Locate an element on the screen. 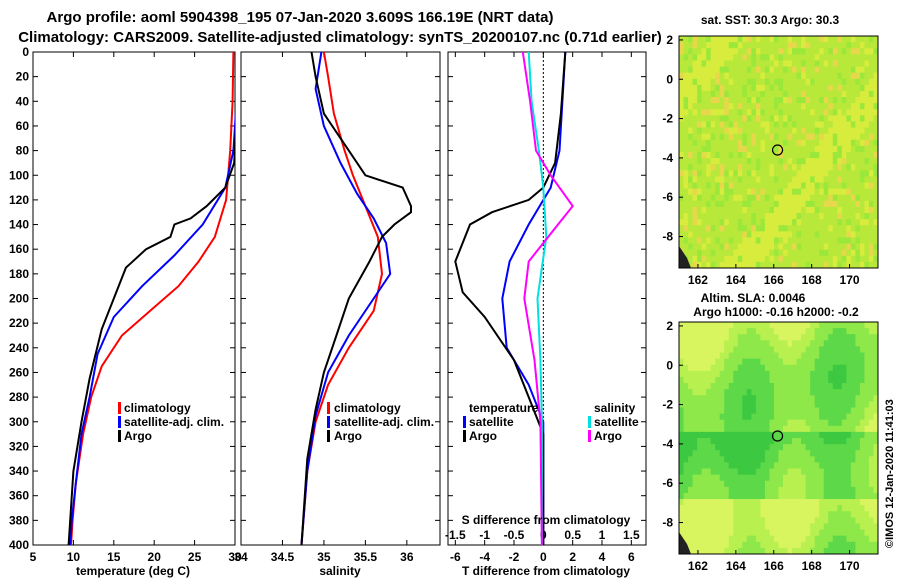  sst-map-title: sat. SST: 30.3 Argo: 30.3 is located at coordinates (770, 20).